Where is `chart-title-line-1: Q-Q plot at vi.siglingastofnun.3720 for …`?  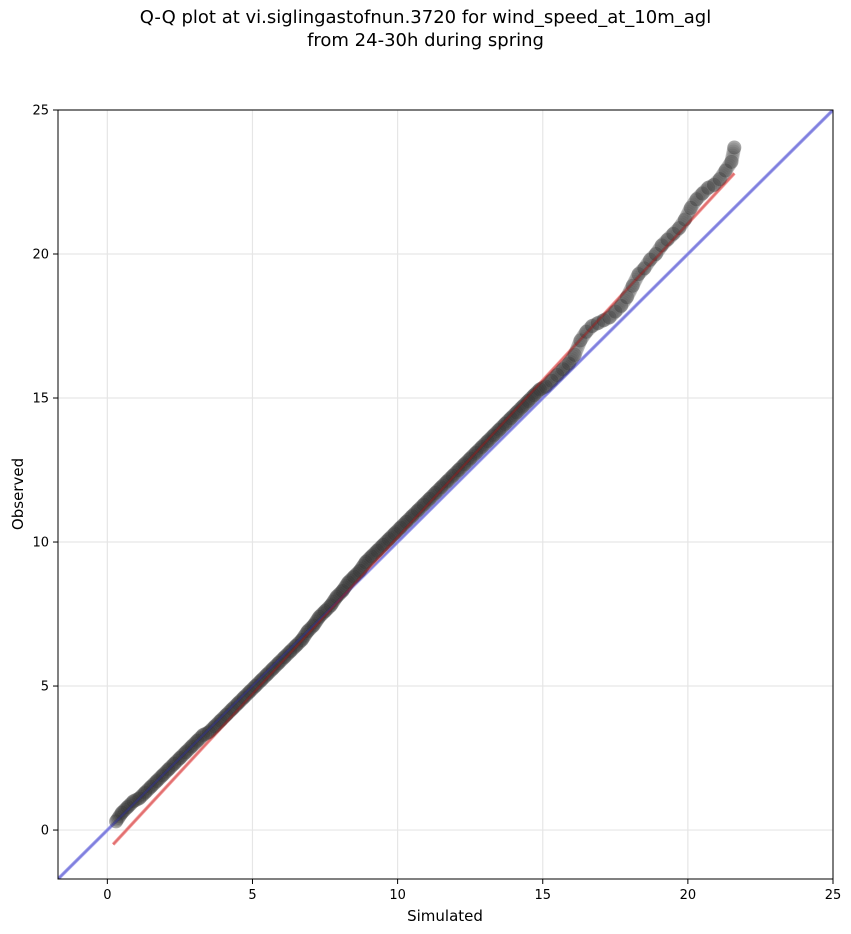 chart-title-line-1: Q-Q plot at vi.siglingastofnun.3720 for … is located at coordinates (425, 17).